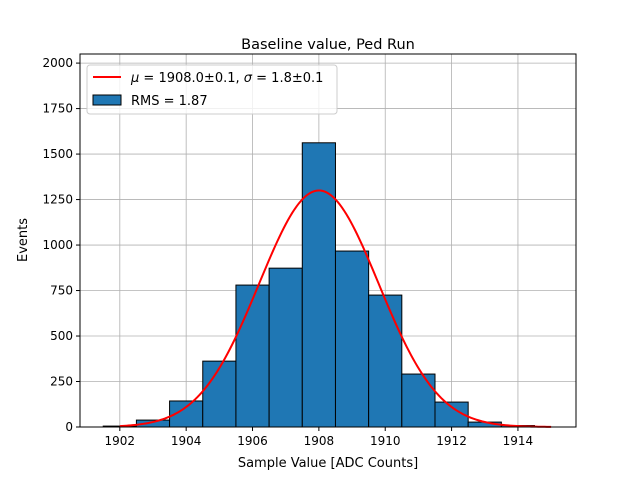  What do you see at coordinates (252, 441) in the screenshot?
I see `x-tick-label: 1906` at bounding box center [252, 441].